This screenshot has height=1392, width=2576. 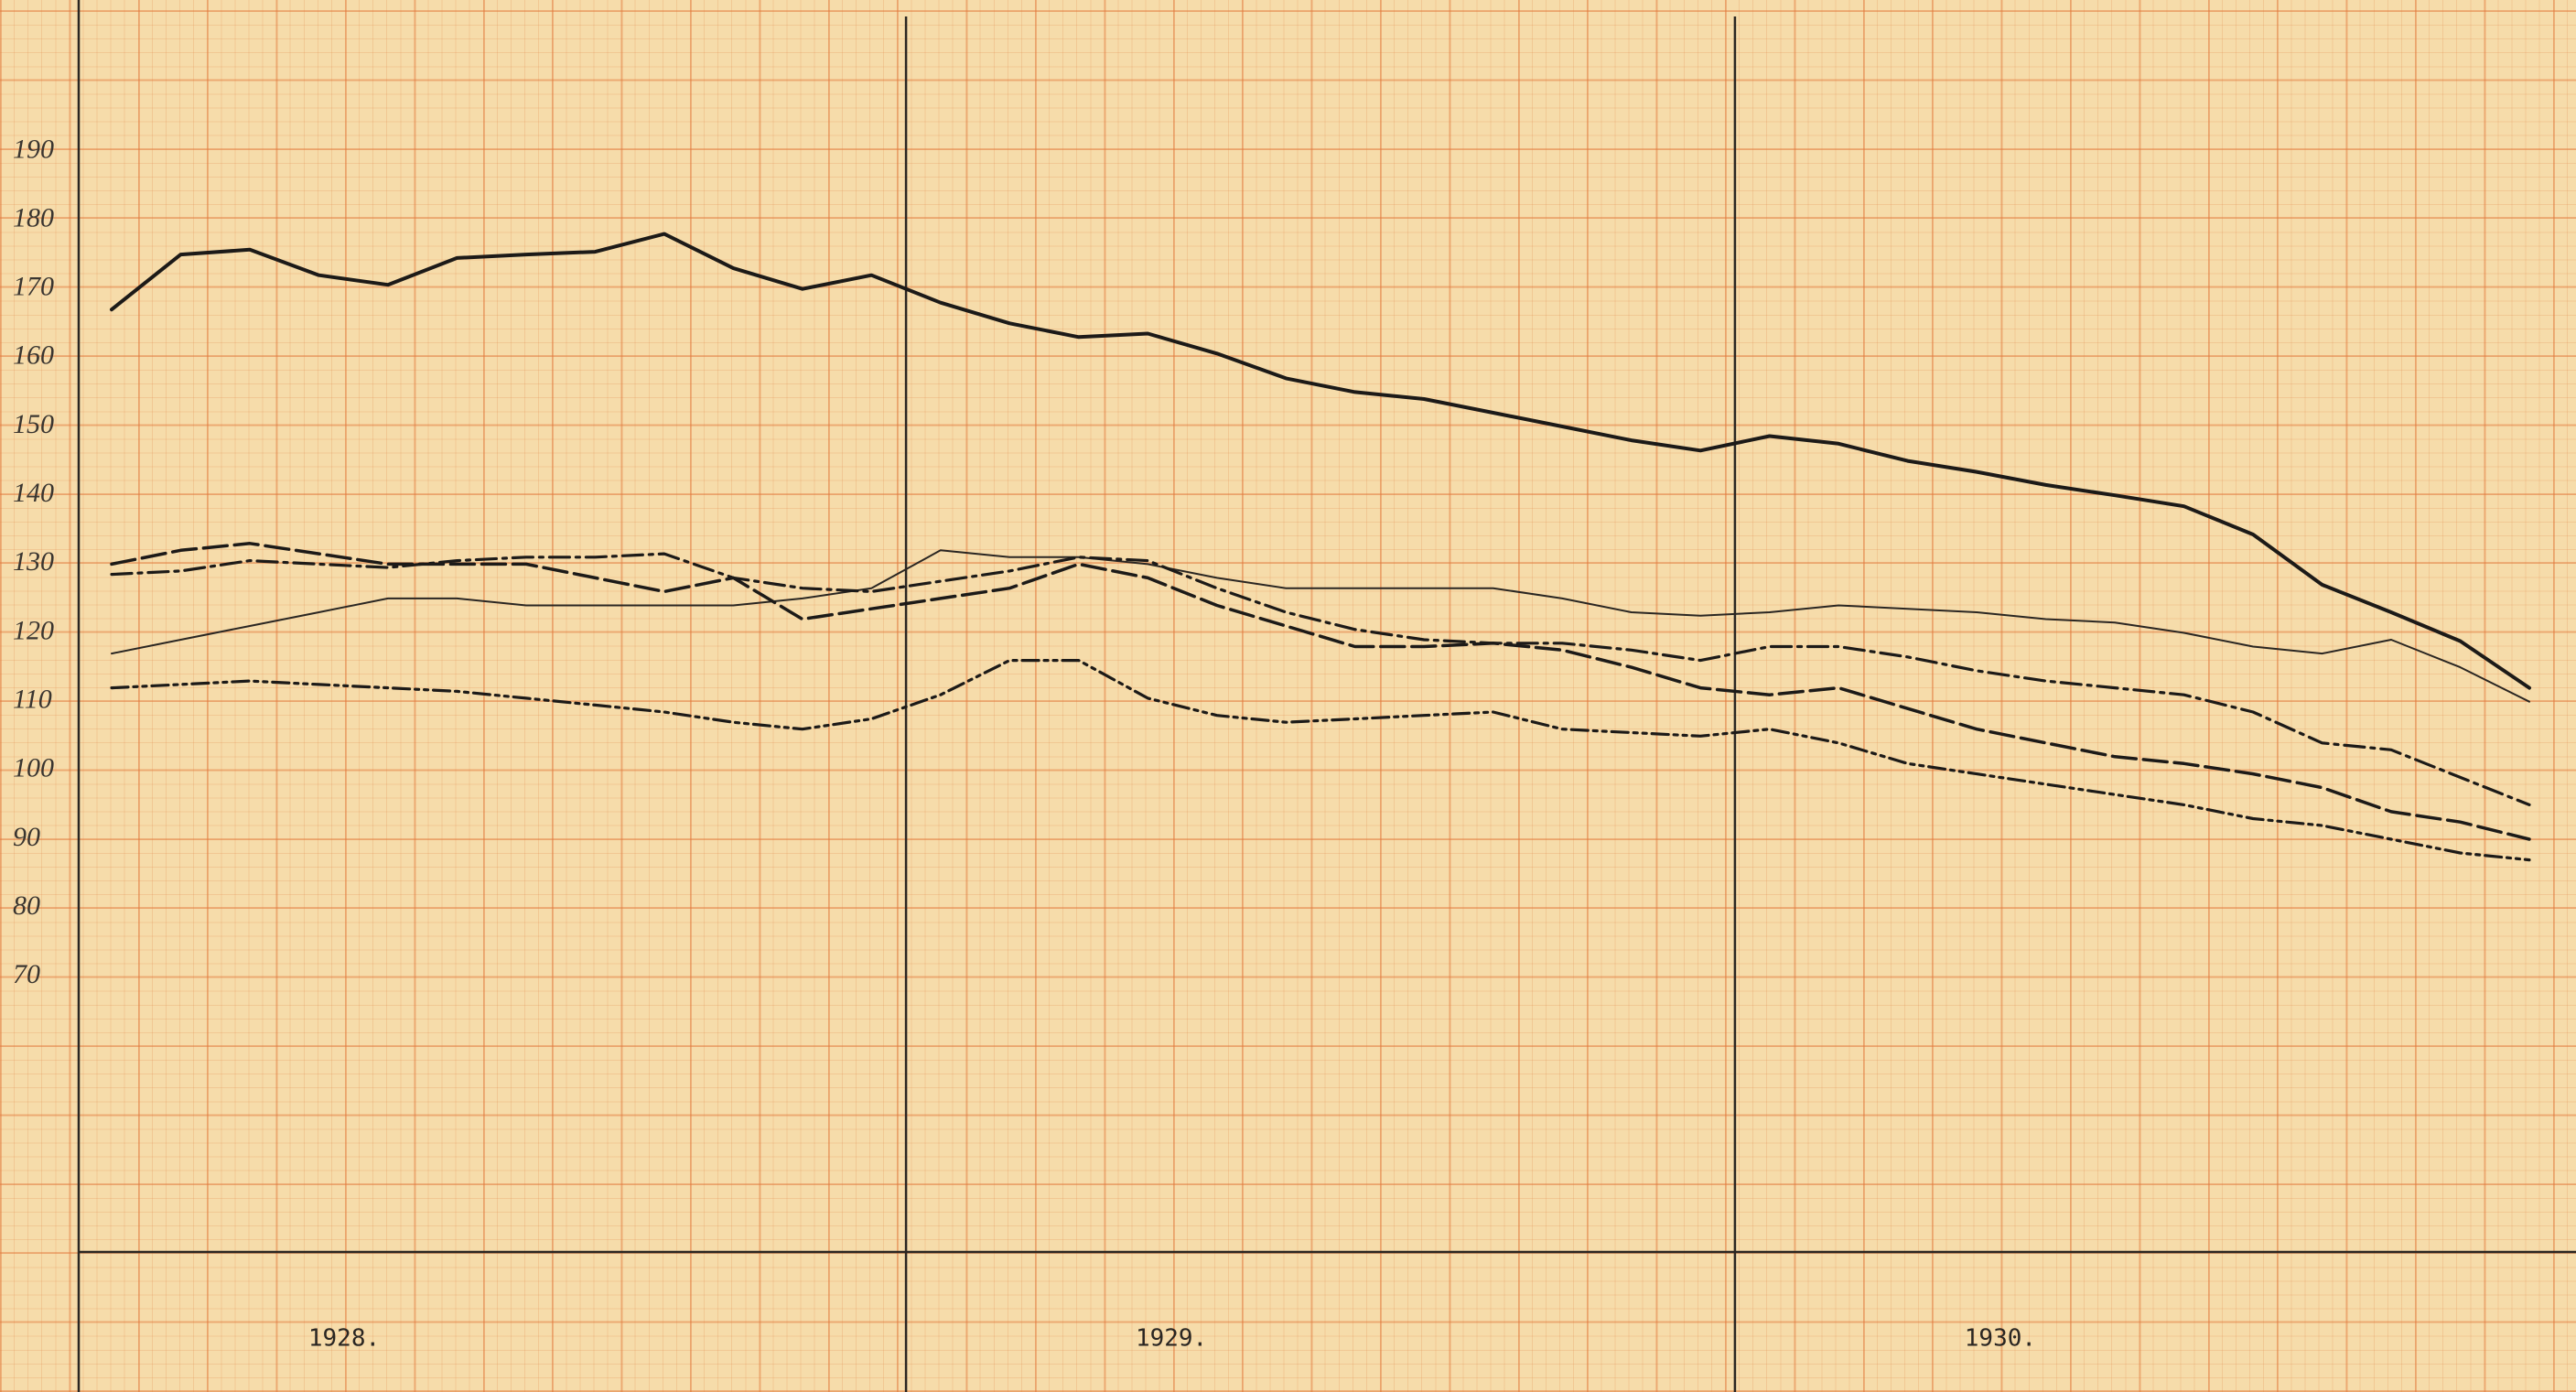 I want to click on y-tick-label: 90, so click(x=26, y=837).